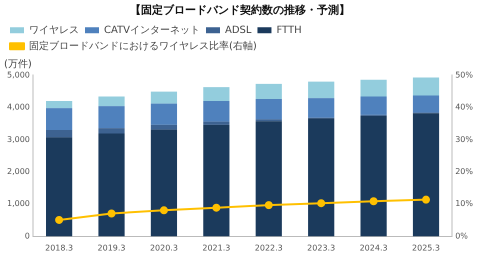 The width and height of the screenshot is (480, 264). I want to click on y-tick-label: 5,000, so click(18, 75).